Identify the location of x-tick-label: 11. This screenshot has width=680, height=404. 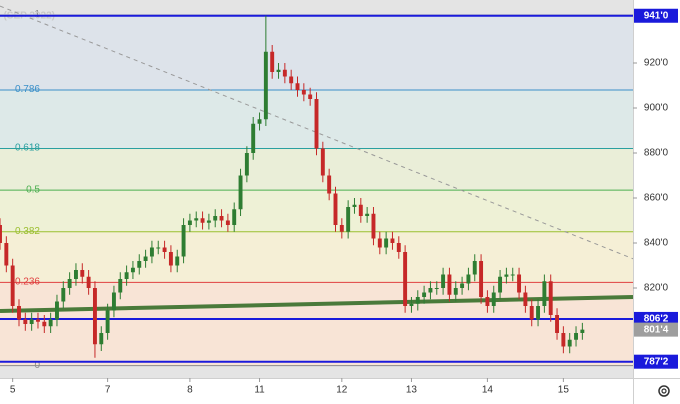
(259, 390).